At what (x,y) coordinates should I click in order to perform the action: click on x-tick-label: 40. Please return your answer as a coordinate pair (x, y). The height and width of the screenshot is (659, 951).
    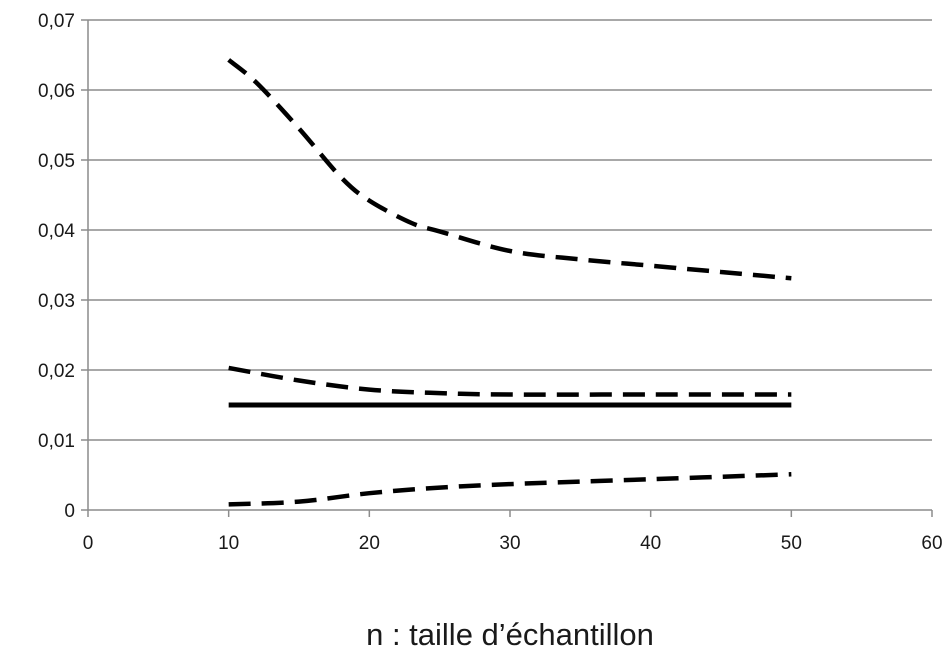
    Looking at the image, I should click on (650, 543).